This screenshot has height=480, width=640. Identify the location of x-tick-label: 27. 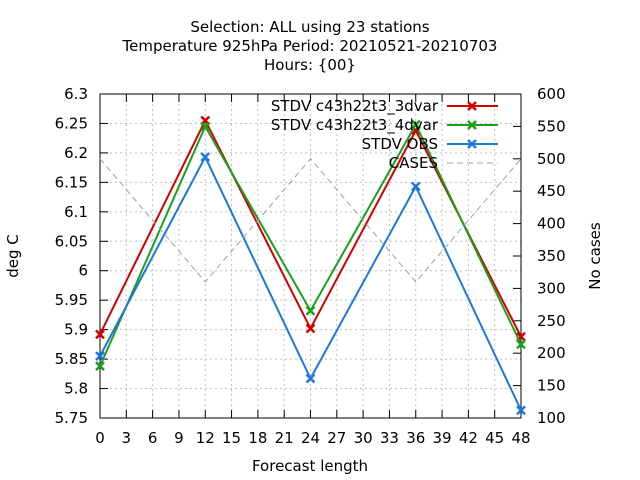
(336, 438).